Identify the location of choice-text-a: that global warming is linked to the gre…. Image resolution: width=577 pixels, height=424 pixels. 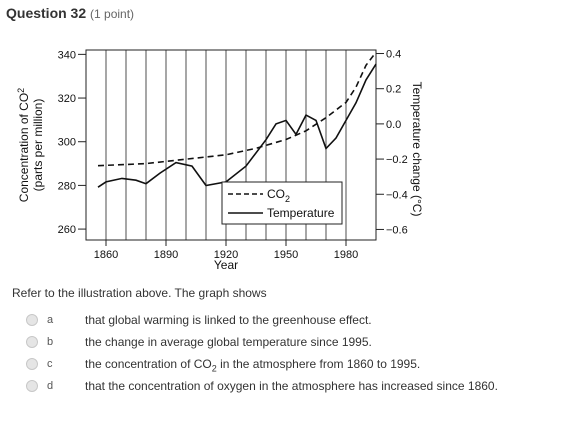
(228, 320).